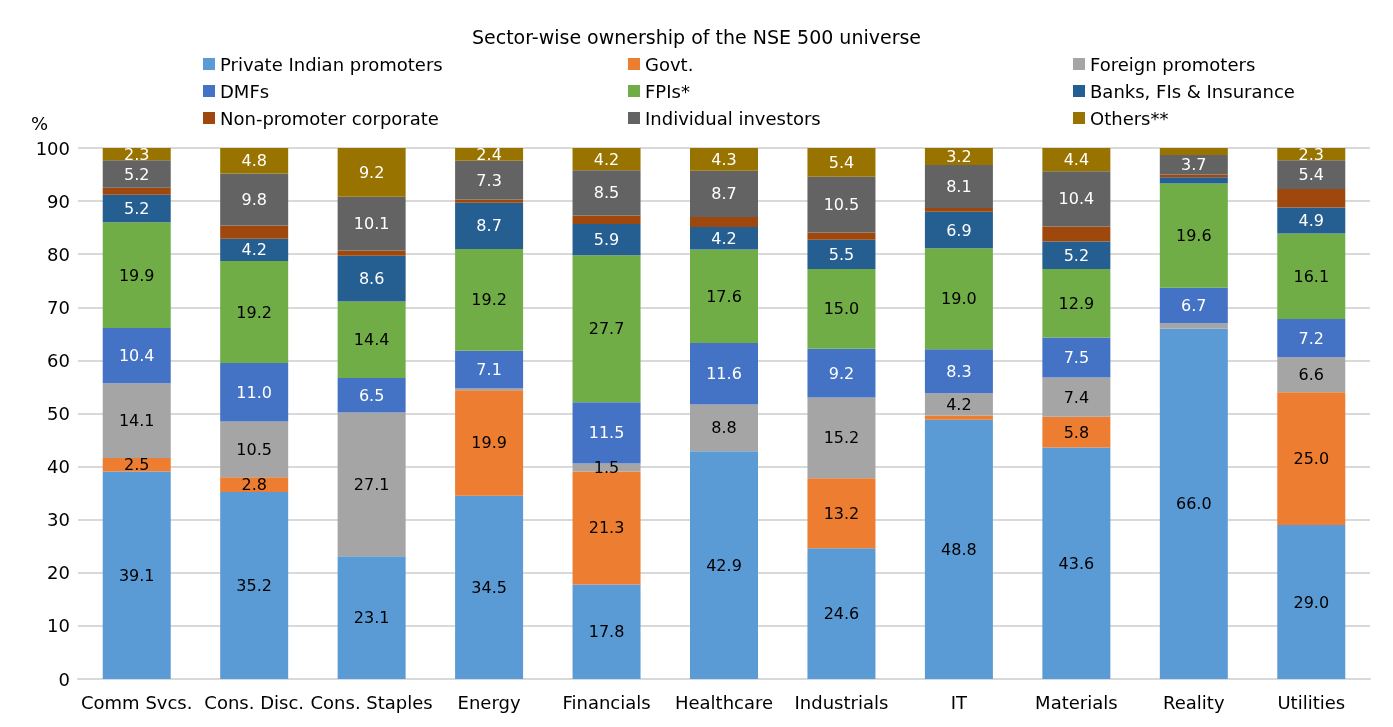  Describe the element at coordinates (959, 702) in the screenshot. I see `x-tick-label: IT` at that location.